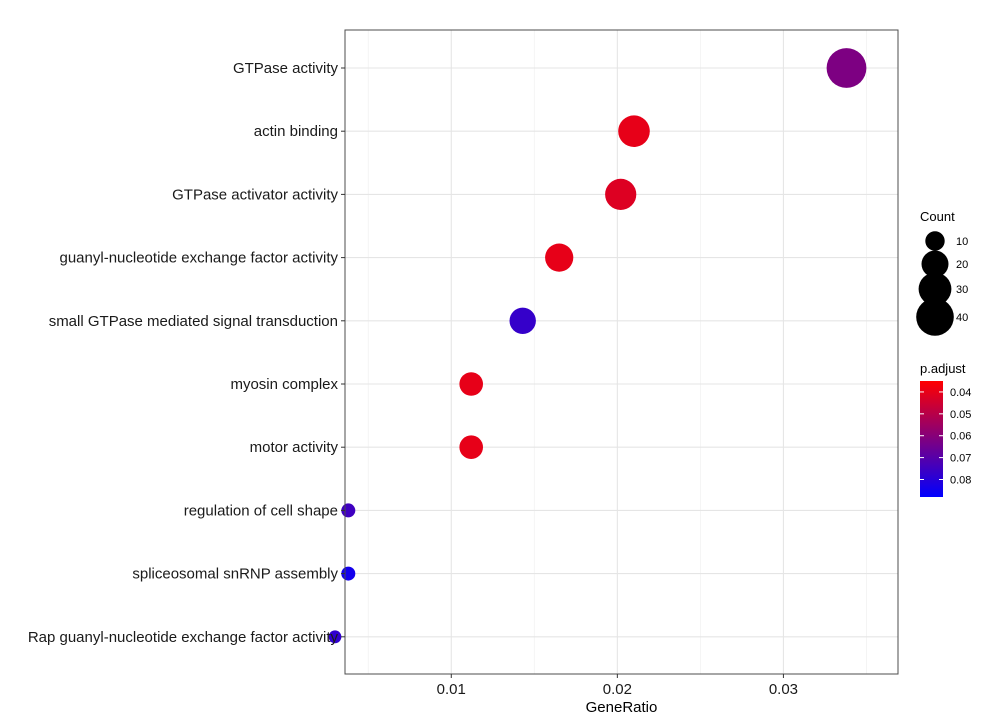 The width and height of the screenshot is (988, 721). I want to click on p-adjust-legend-title: p.adjust, so click(943, 368).